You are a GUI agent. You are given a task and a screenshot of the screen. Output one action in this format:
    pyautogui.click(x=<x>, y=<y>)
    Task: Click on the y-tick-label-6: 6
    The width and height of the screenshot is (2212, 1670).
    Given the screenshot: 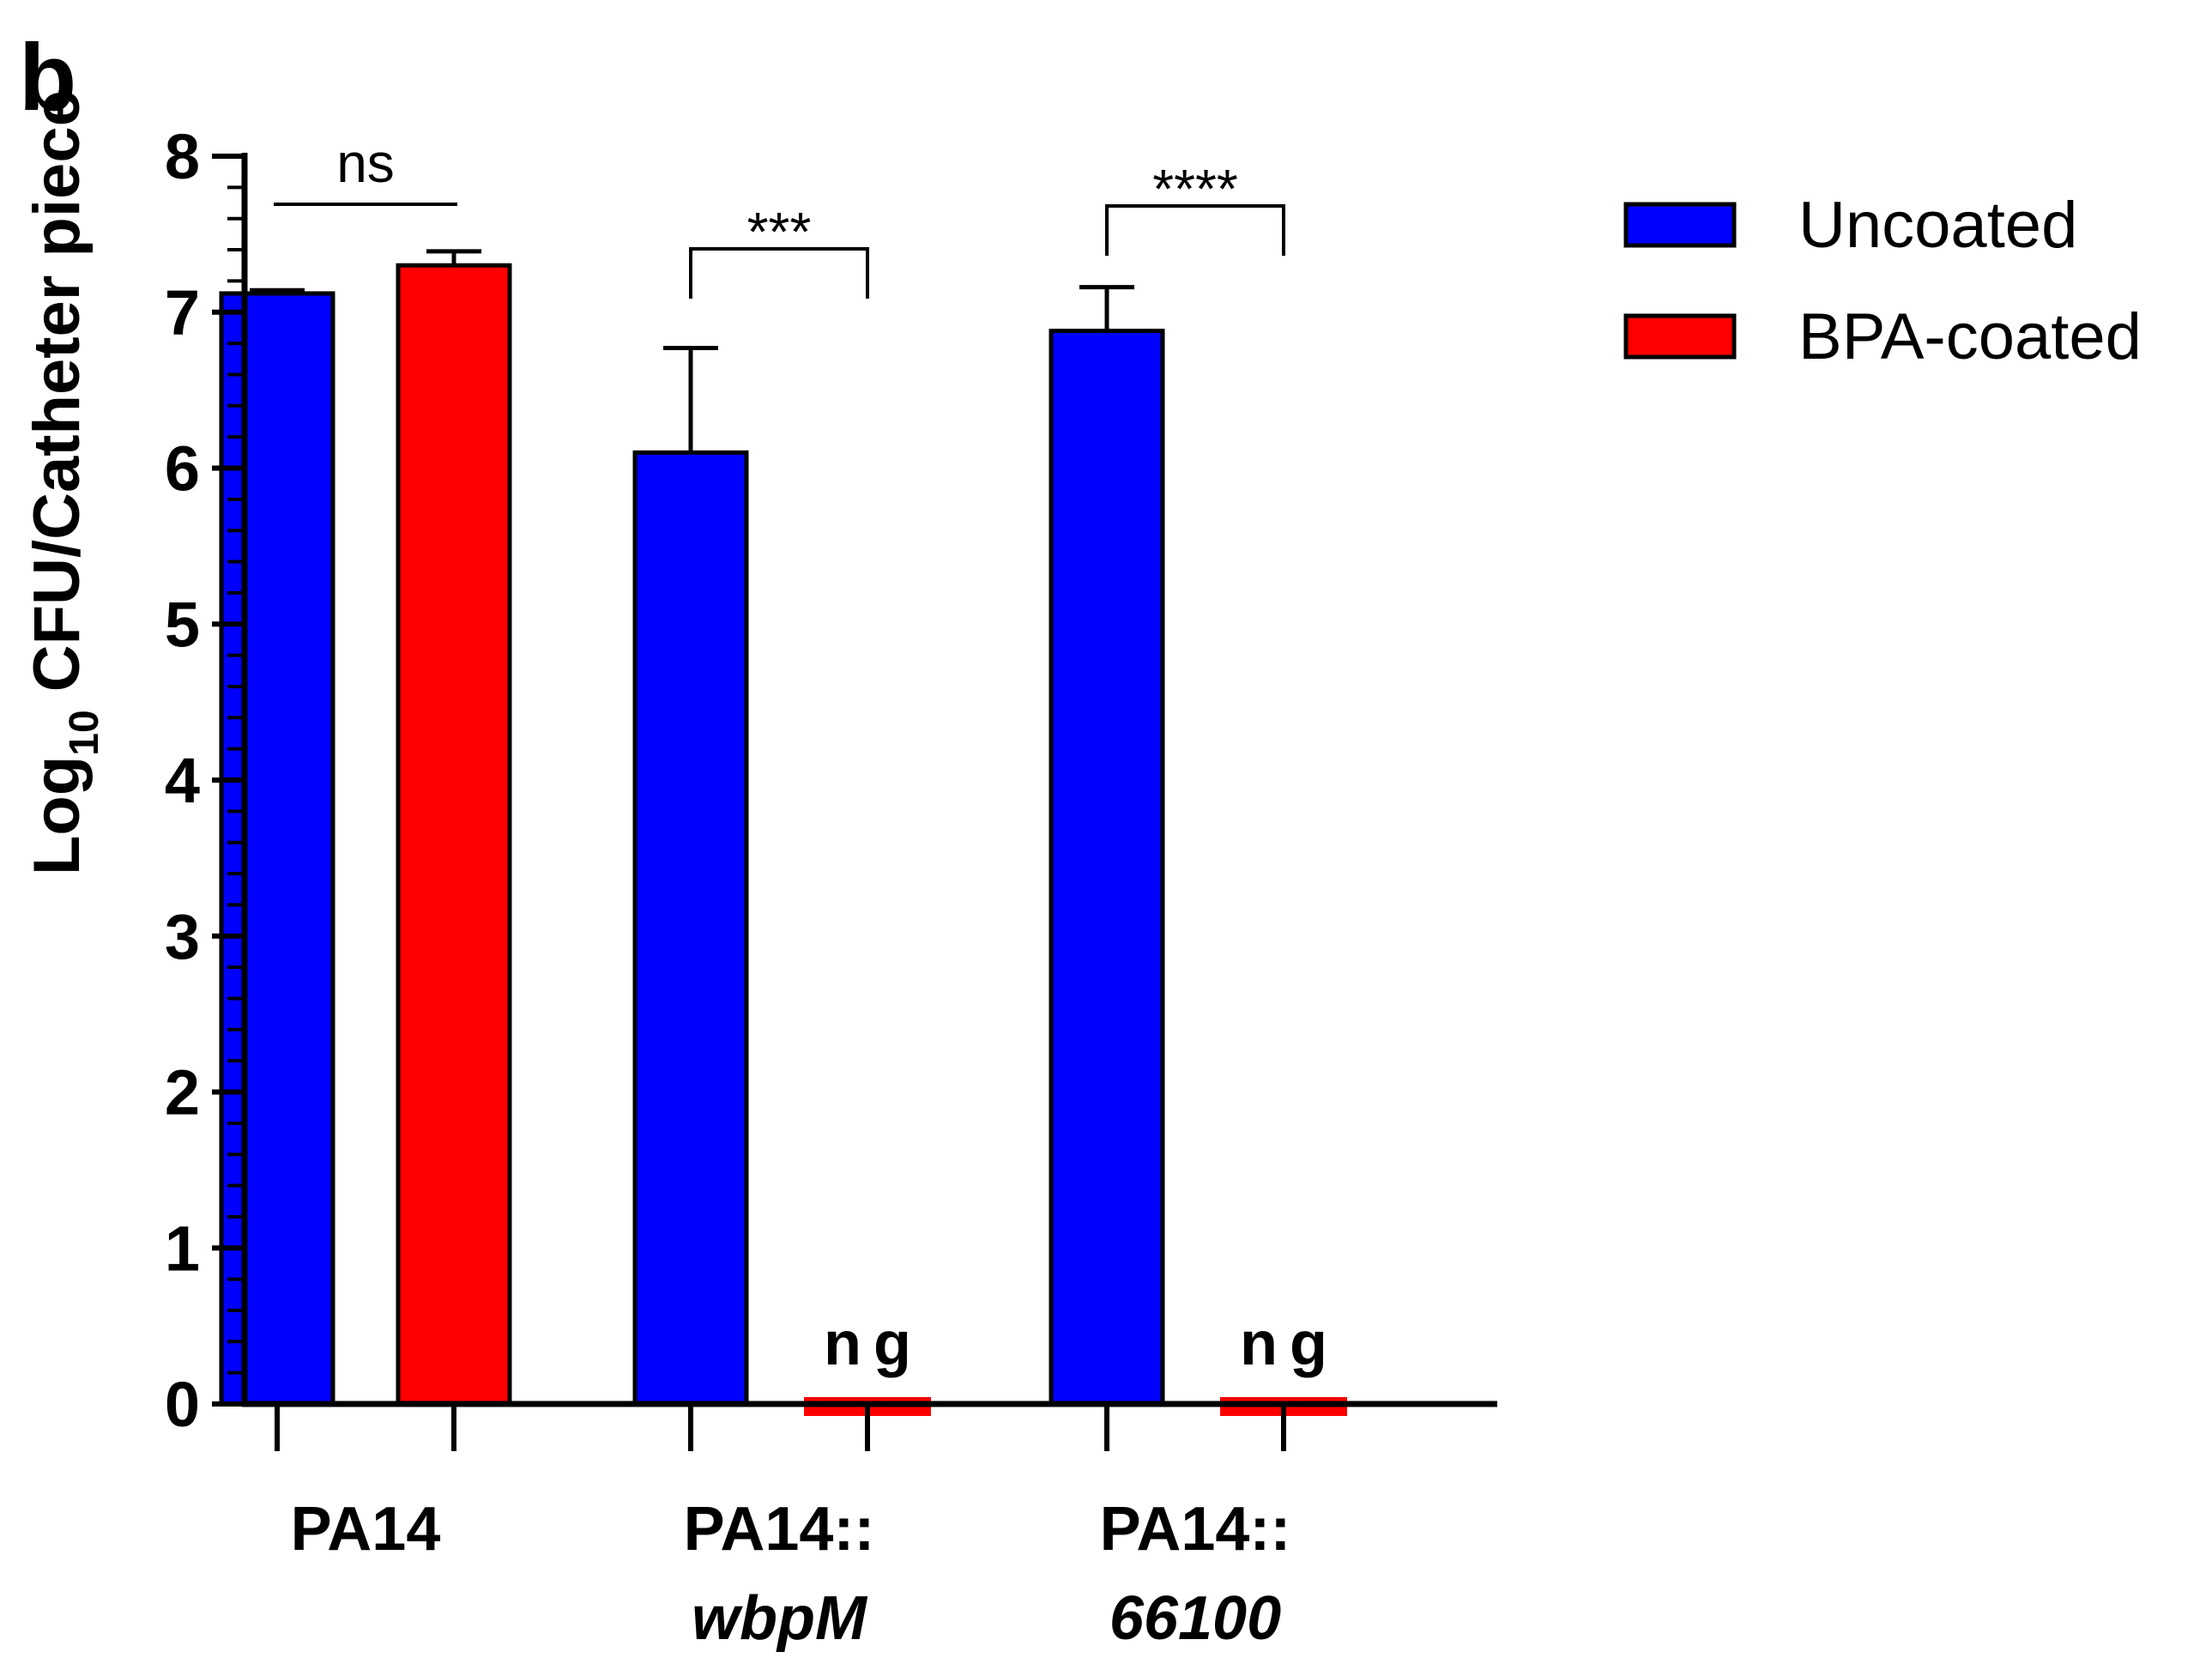 What is the action you would take?
    pyautogui.click(x=182, y=469)
    